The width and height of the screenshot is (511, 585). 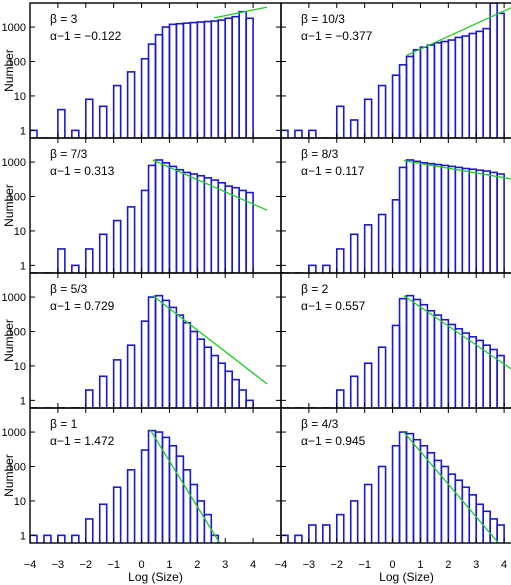 What do you see at coordinates (337, 36) in the screenshot?
I see `alpha-label: α−1 = −0.377` at bounding box center [337, 36].